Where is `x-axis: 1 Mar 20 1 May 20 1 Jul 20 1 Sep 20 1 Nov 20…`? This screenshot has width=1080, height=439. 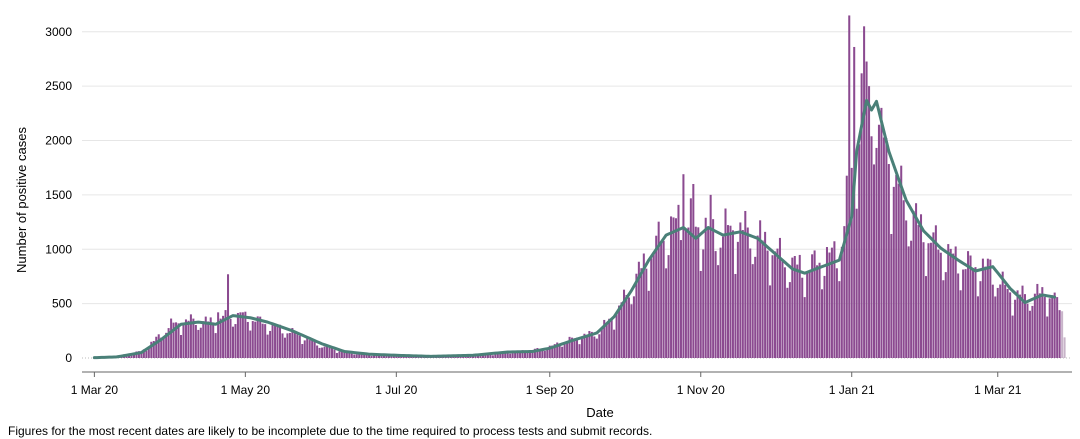
x-axis: 1 Mar 20 1 May 20 1 Jul 20 1 Sep 20 1 Nov 20… is located at coordinates (546, 384).